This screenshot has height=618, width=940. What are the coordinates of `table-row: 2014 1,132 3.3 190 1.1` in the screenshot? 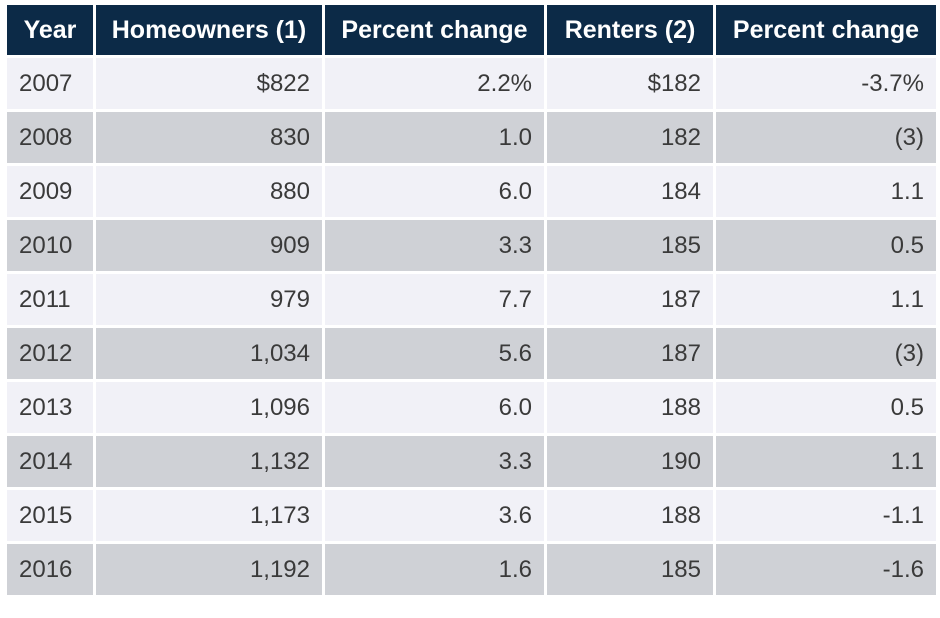 It's located at (471, 461).